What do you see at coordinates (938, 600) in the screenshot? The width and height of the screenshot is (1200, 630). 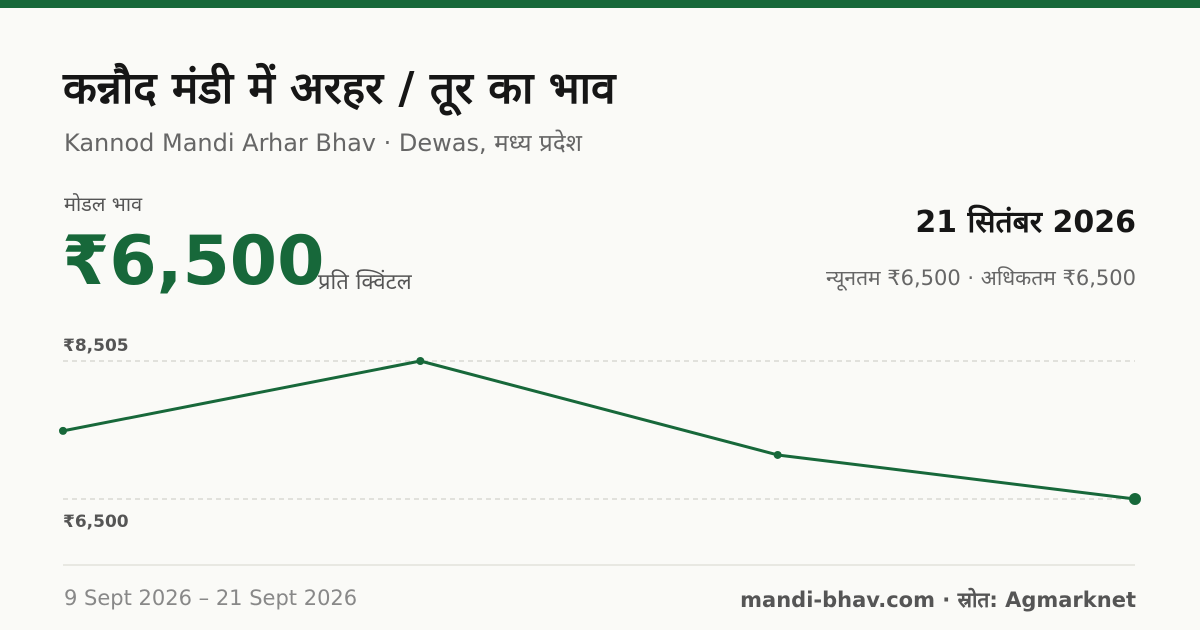 I see `footer-source: mandi-bhav.com · स्रोत: Agmarknet` at bounding box center [938, 600].